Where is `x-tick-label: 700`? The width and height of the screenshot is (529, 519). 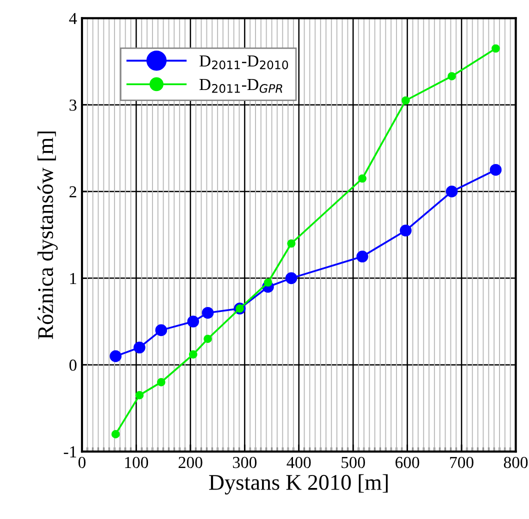 x-tick-label: 700 is located at coordinates (462, 462).